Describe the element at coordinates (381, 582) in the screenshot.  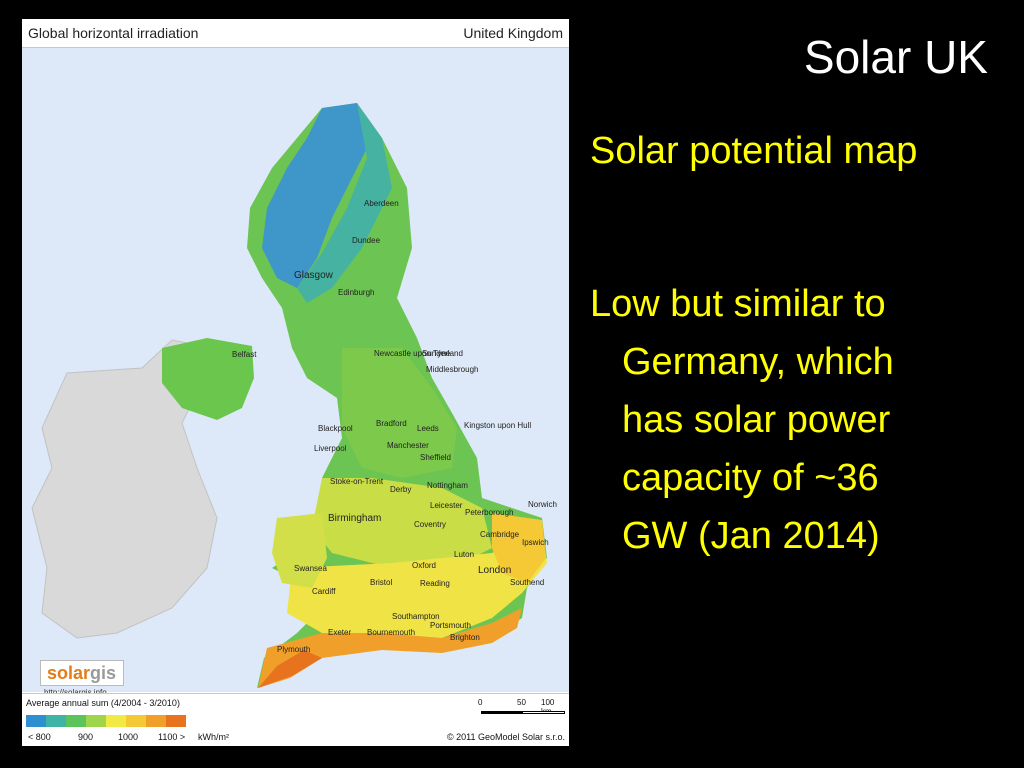
I see `city-label: Bristol` at that location.